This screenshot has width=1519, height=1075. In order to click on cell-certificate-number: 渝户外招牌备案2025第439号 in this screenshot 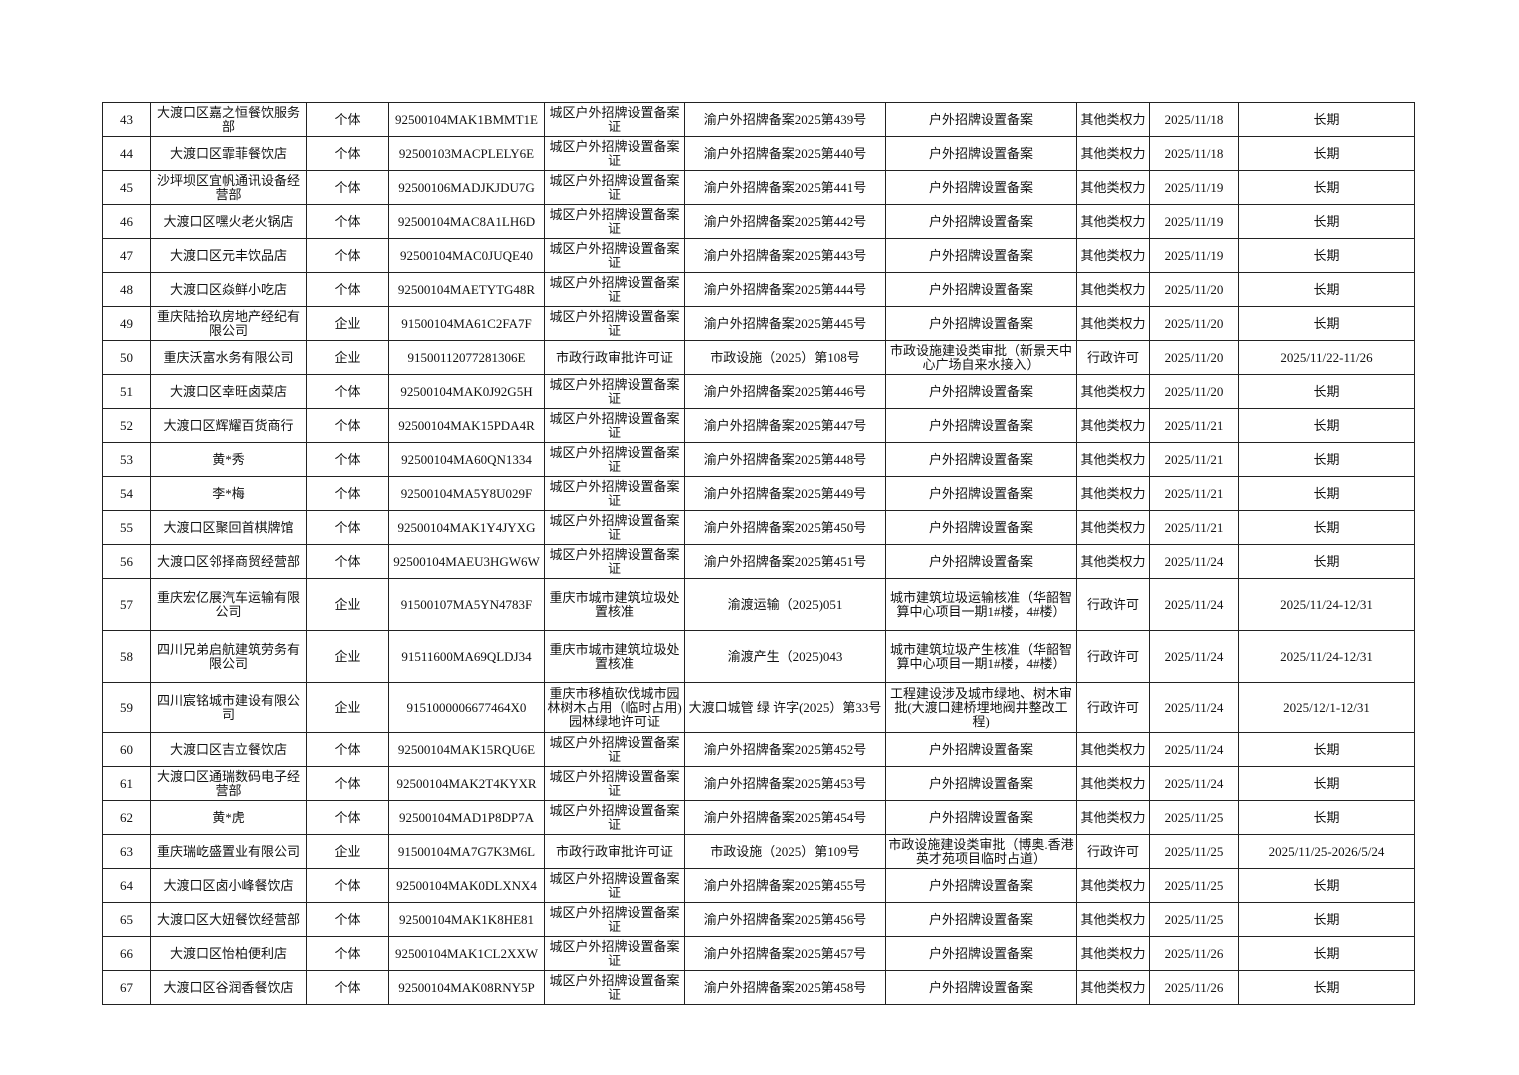, I will do `click(785, 119)`.